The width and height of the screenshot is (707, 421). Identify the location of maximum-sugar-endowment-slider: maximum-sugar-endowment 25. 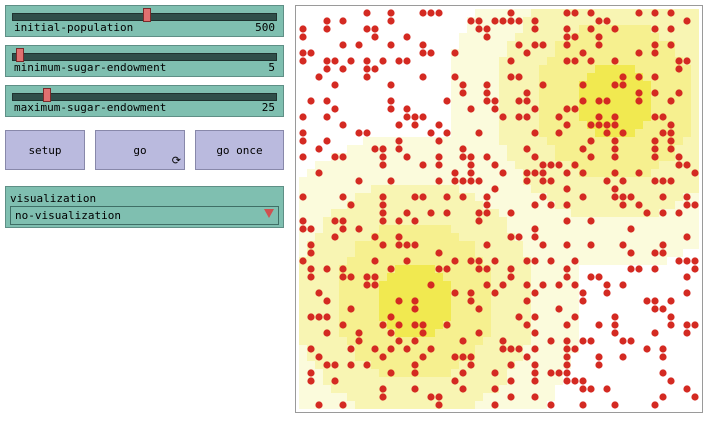
(144, 101).